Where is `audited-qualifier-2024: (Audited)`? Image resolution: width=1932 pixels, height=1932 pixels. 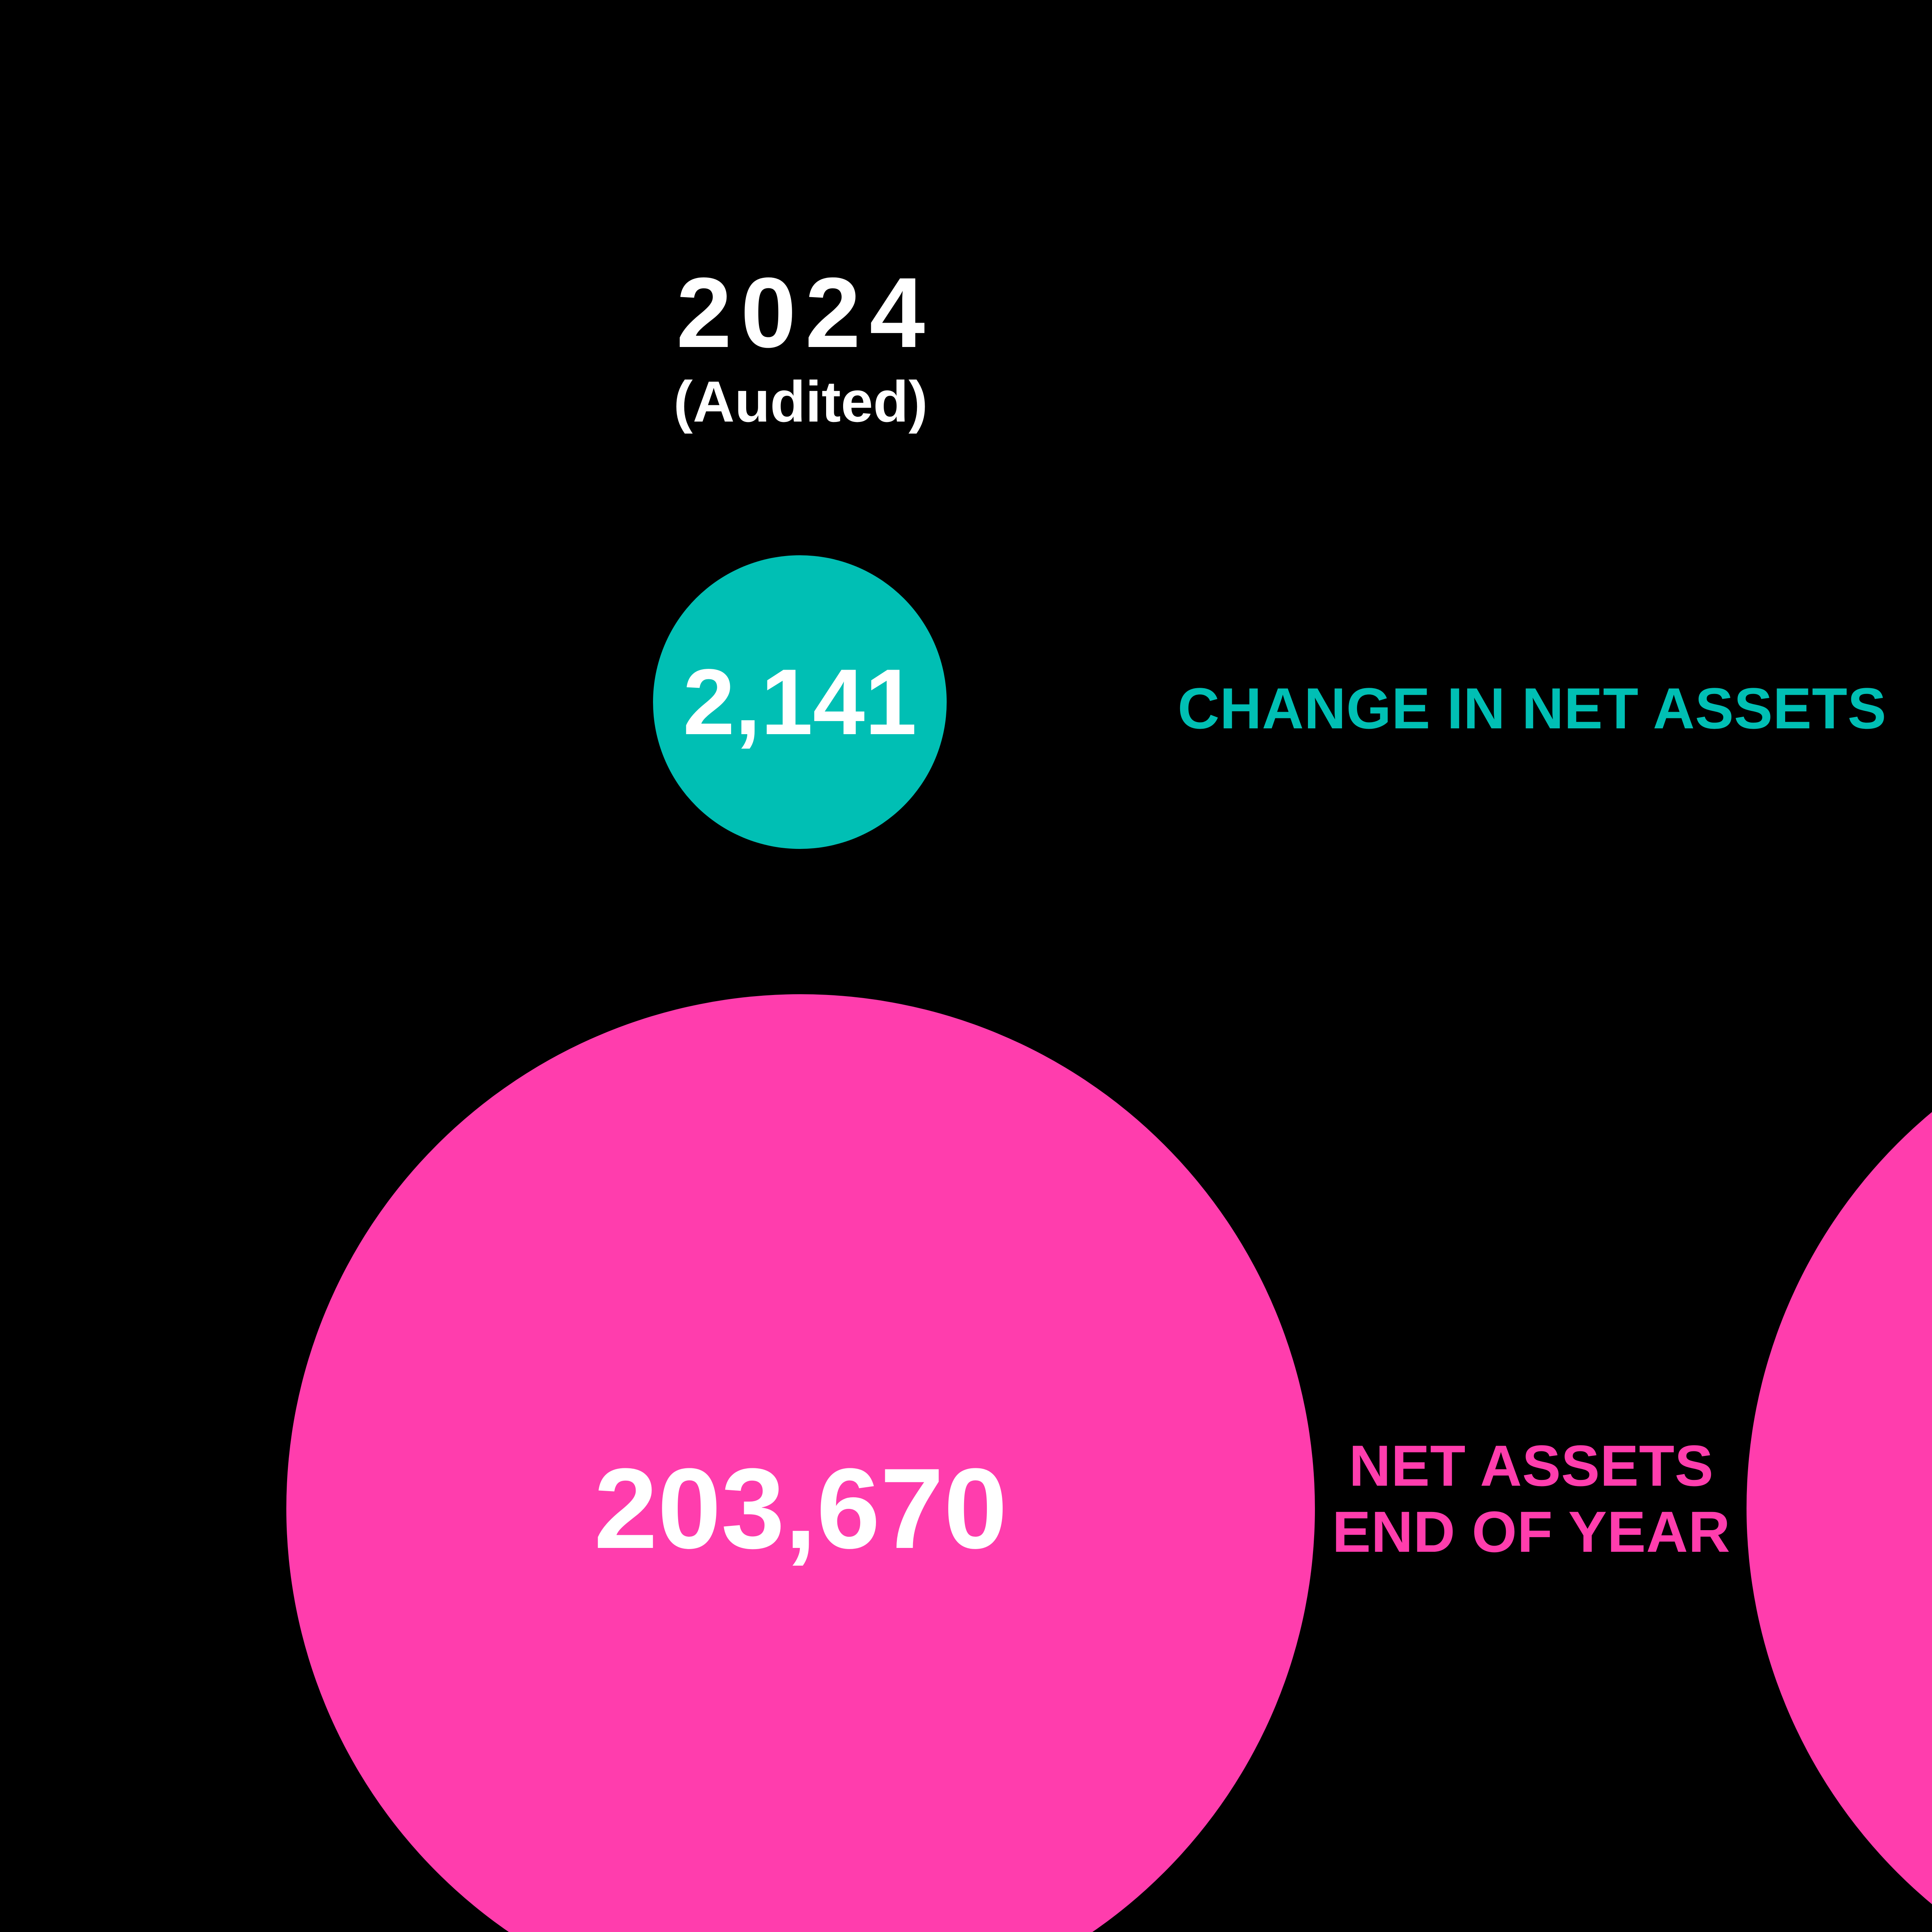
audited-qualifier-2024: (Audited) is located at coordinates (800, 401).